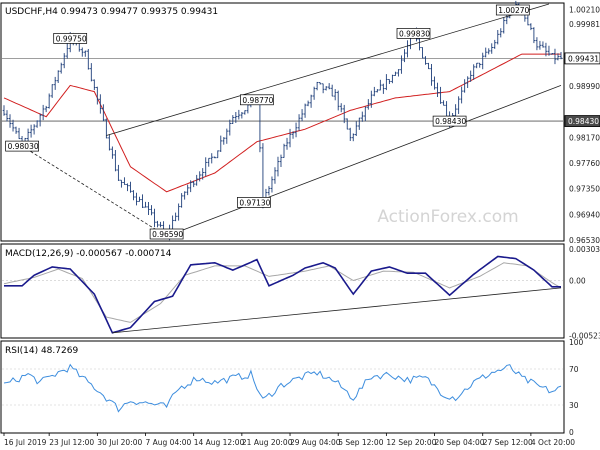  I want to click on price-annotation-label: 0.99750, so click(71, 38).